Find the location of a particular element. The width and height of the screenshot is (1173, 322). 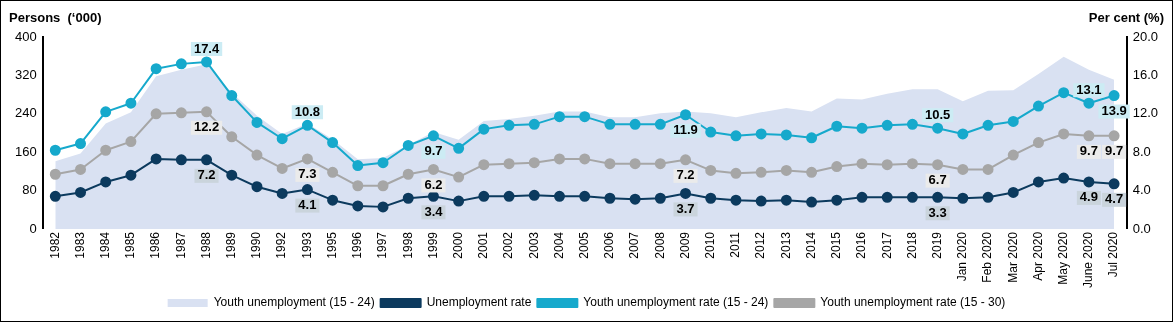

data-label: 4.1 is located at coordinates (307, 205).